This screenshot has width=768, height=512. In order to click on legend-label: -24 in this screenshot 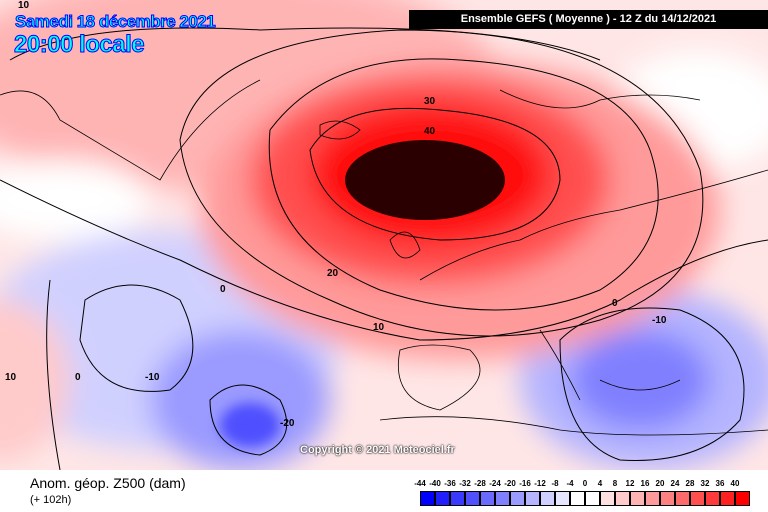, I will do `click(495, 483)`.